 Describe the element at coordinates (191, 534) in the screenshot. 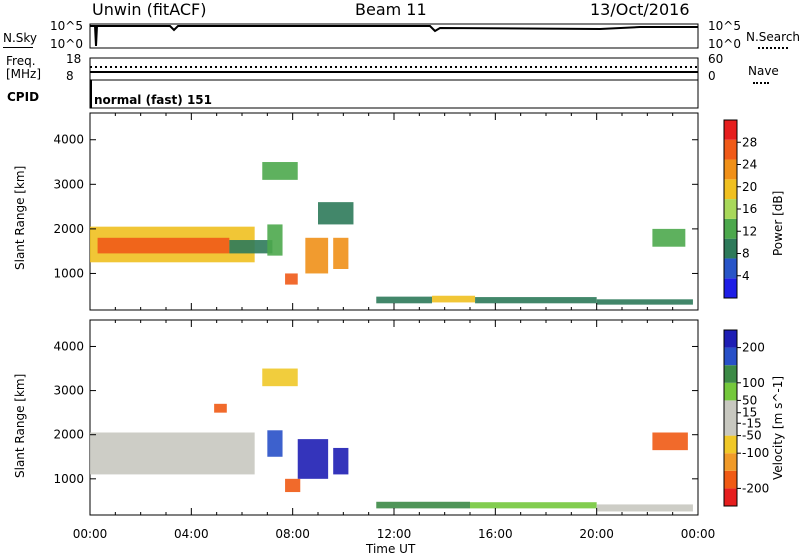

I see `time-tick-label: 04:00` at that location.